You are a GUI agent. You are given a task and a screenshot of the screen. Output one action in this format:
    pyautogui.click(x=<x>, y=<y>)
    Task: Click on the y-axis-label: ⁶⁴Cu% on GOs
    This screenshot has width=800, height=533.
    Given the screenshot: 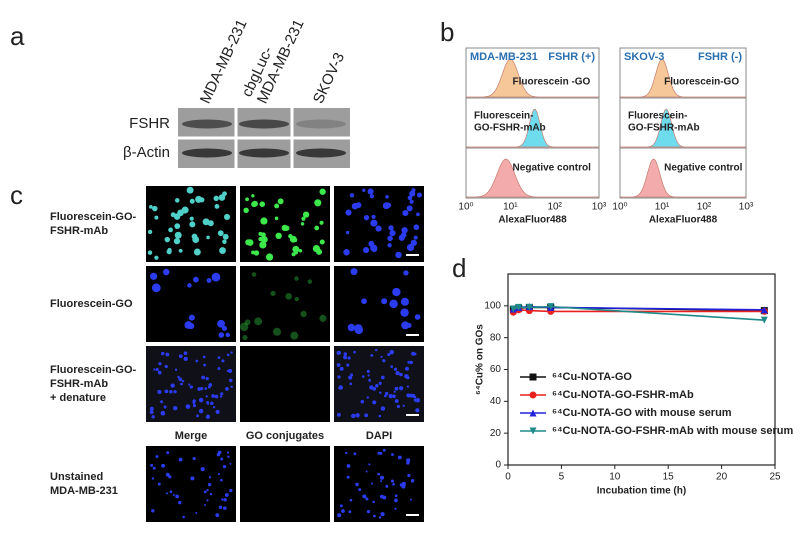 What is the action you would take?
    pyautogui.click(x=480, y=359)
    